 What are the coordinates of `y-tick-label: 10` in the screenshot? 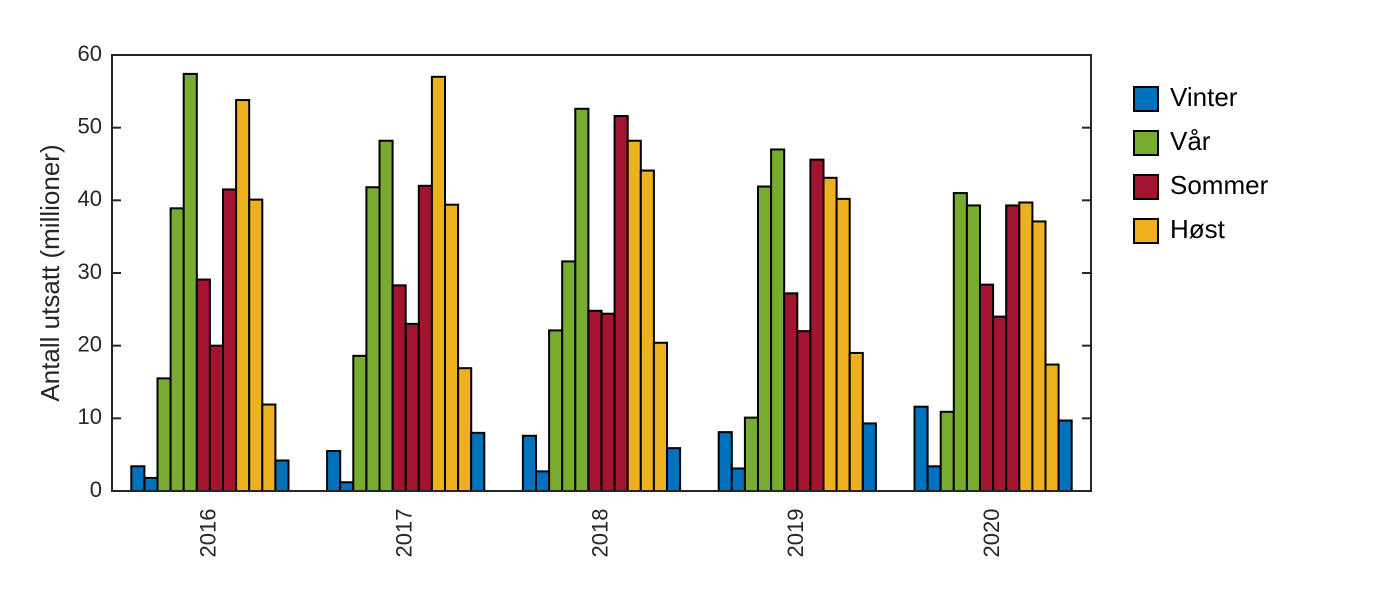 It's located at (90, 416).